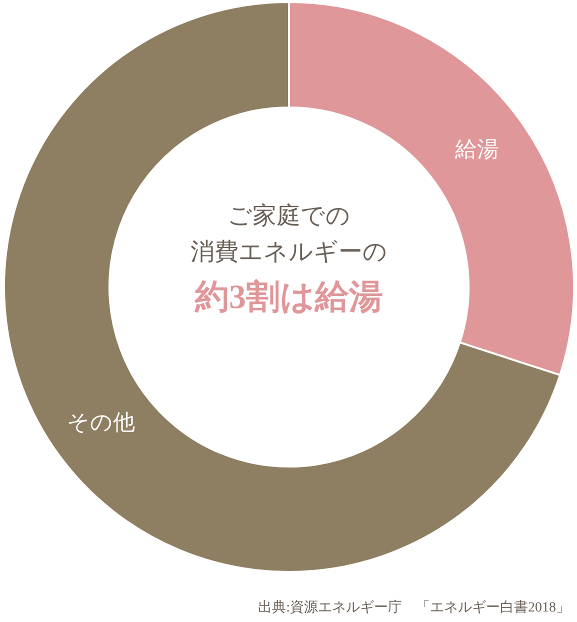 The image size is (577, 622). What do you see at coordinates (101, 421) in the screenshot?
I see `slice-label: その他` at bounding box center [101, 421].